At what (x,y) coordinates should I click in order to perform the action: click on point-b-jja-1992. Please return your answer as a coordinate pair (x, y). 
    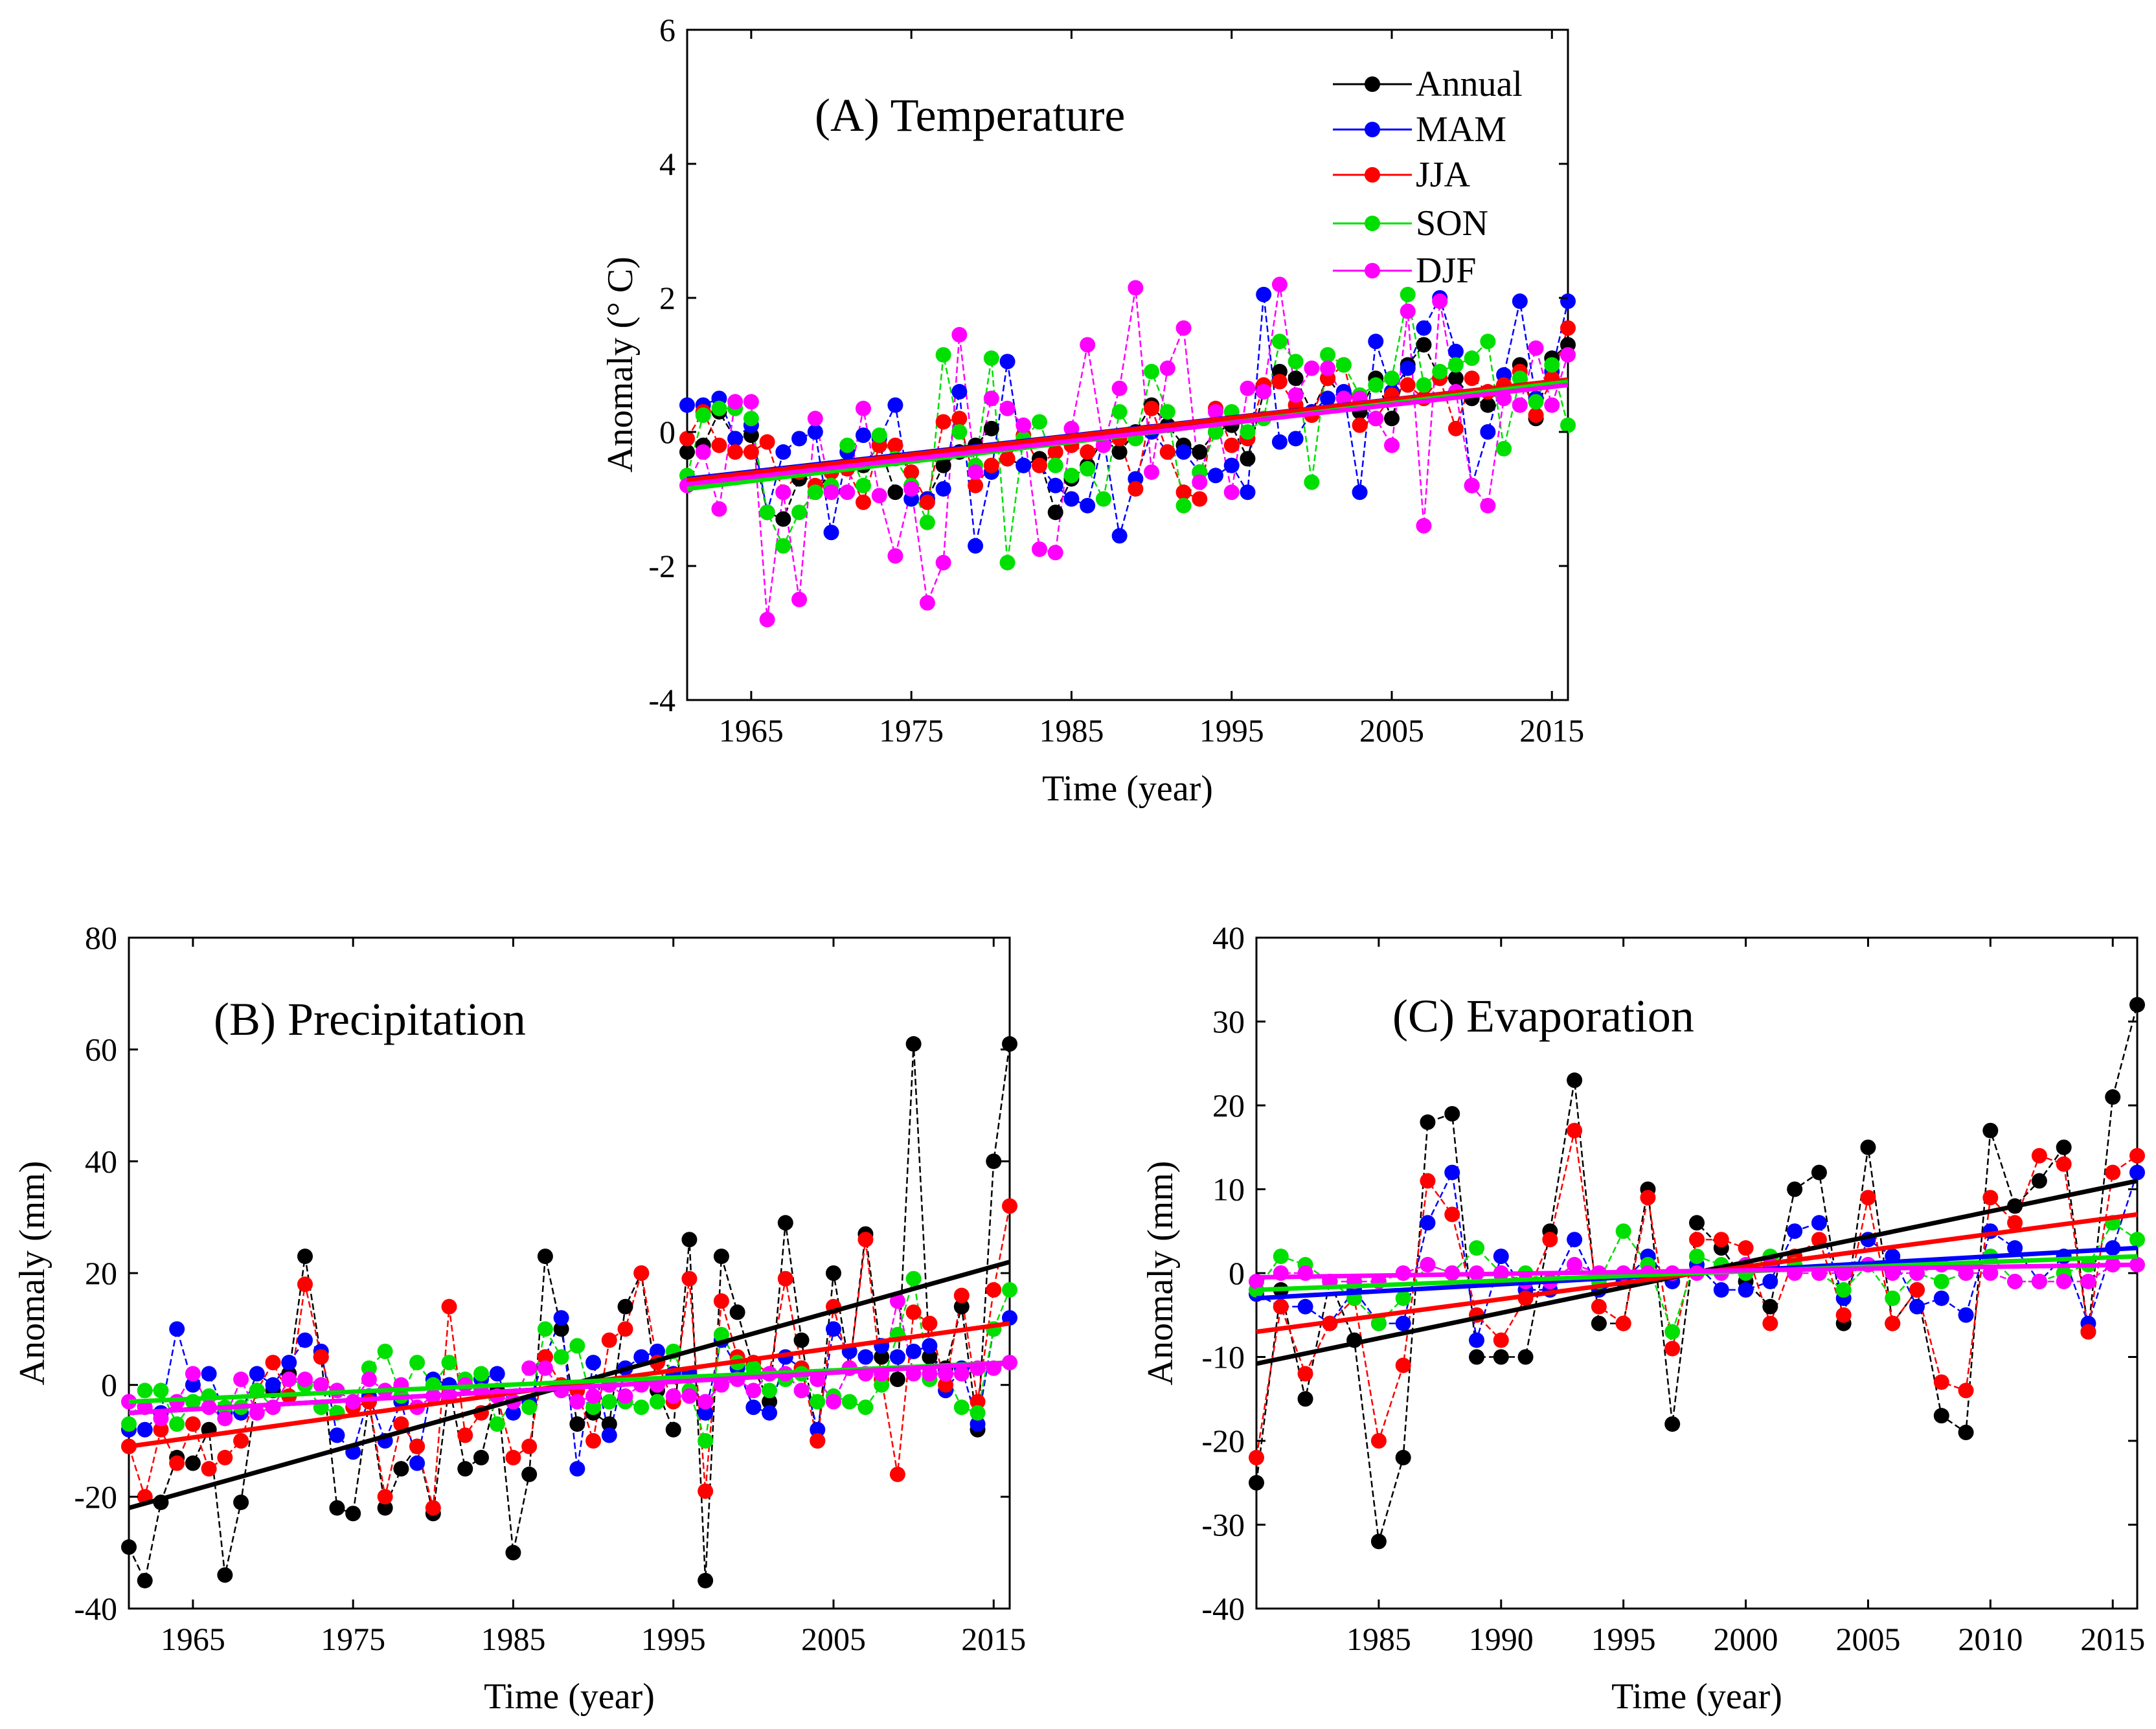
    Looking at the image, I should click on (625, 1329).